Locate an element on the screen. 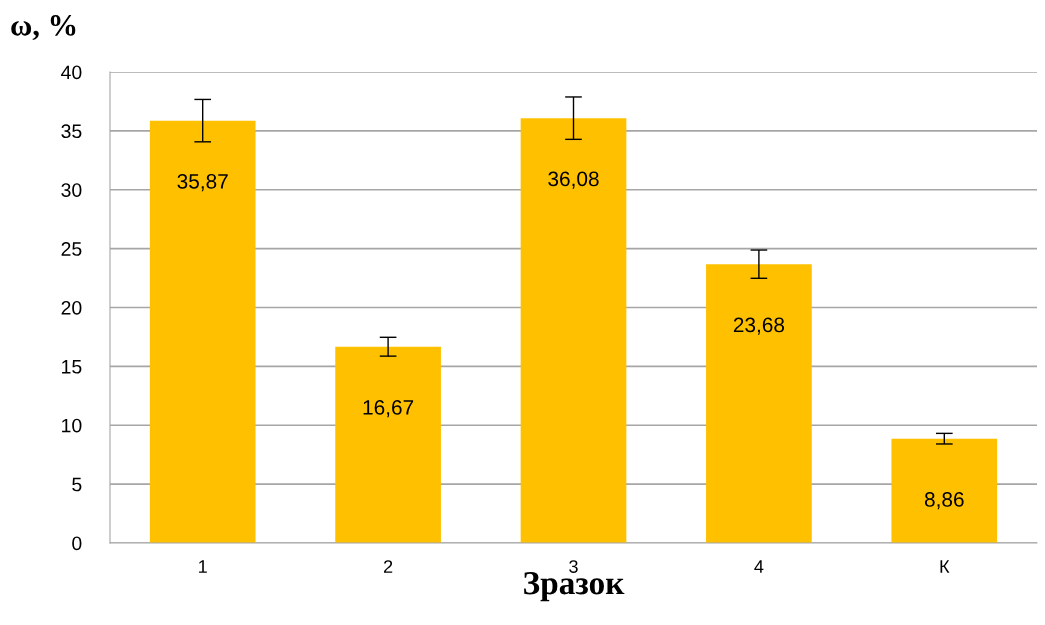 The width and height of the screenshot is (1045, 625). y-tick-label: 35 is located at coordinates (71, 131).